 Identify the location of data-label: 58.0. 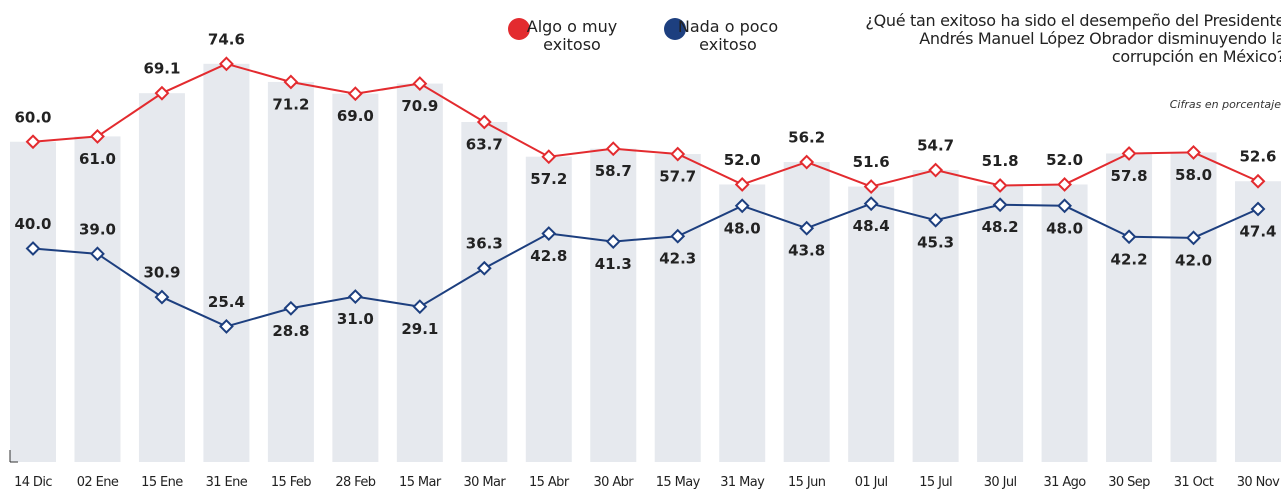
(1193, 175).